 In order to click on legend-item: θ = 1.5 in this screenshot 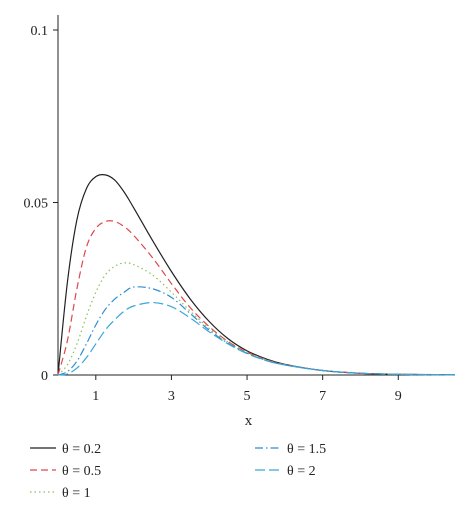, I will do `click(290, 449)`.